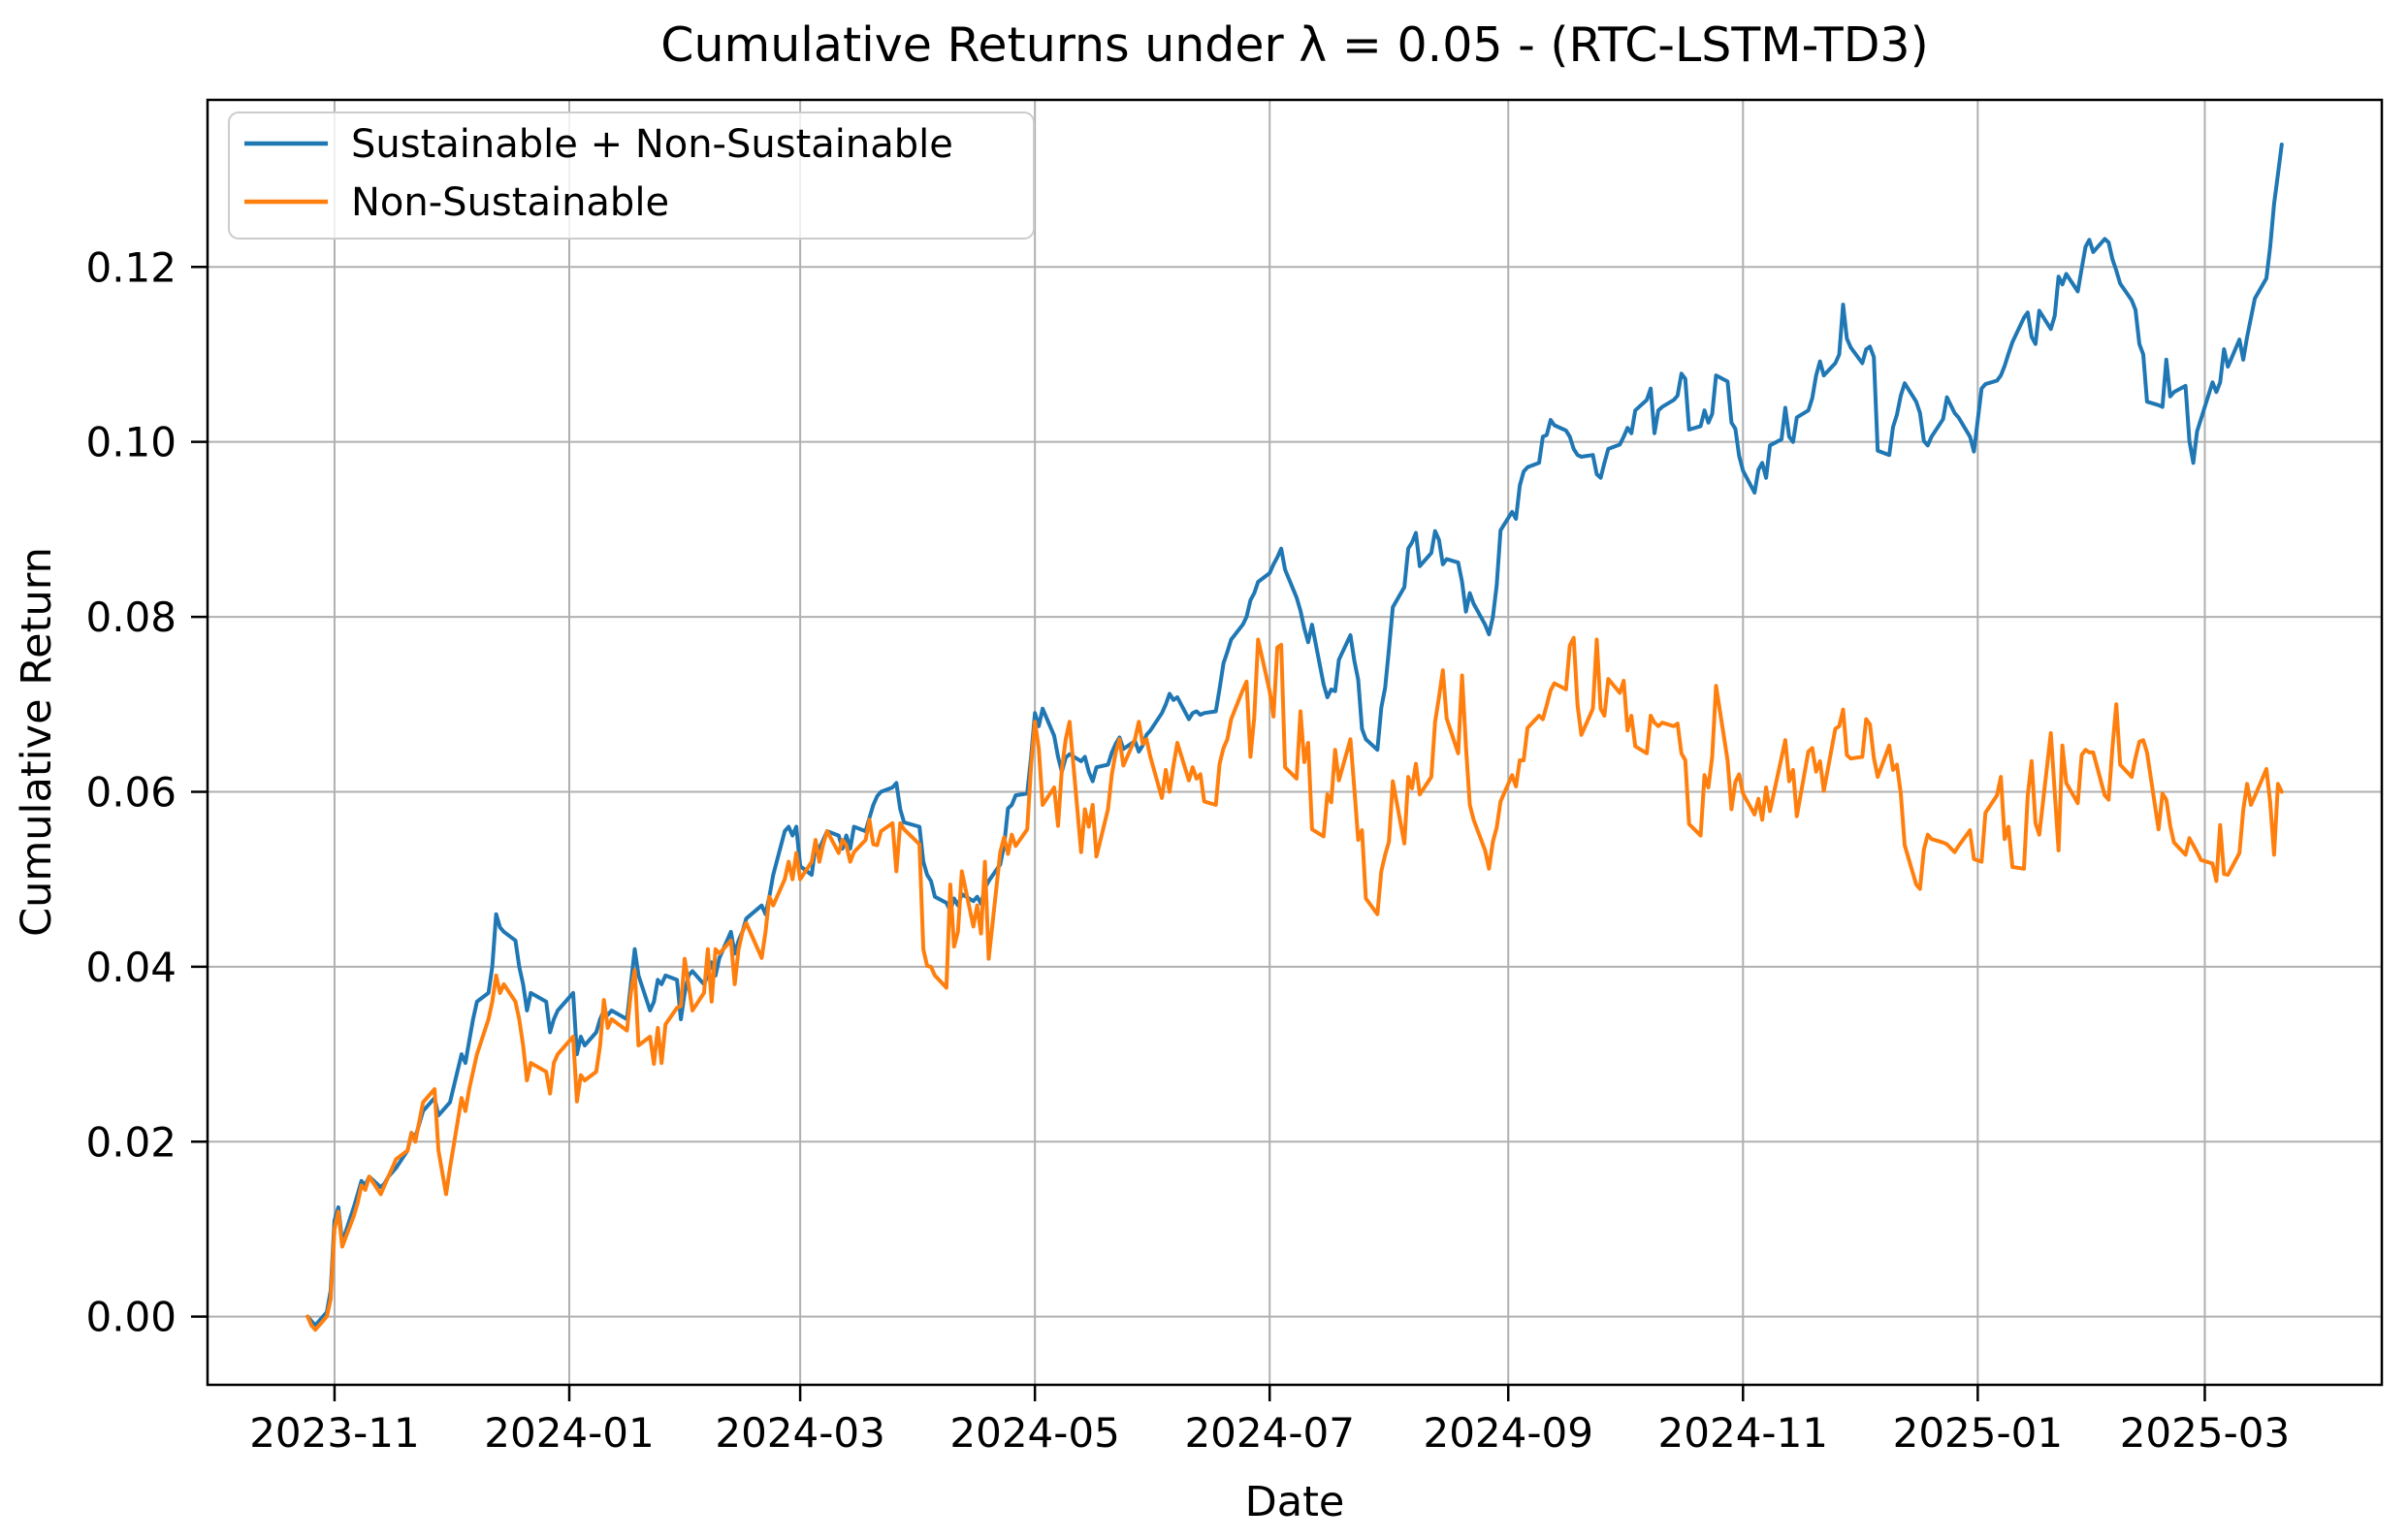  Describe the element at coordinates (1508, 1433) in the screenshot. I see `x-tick-label: 2024-09` at that location.